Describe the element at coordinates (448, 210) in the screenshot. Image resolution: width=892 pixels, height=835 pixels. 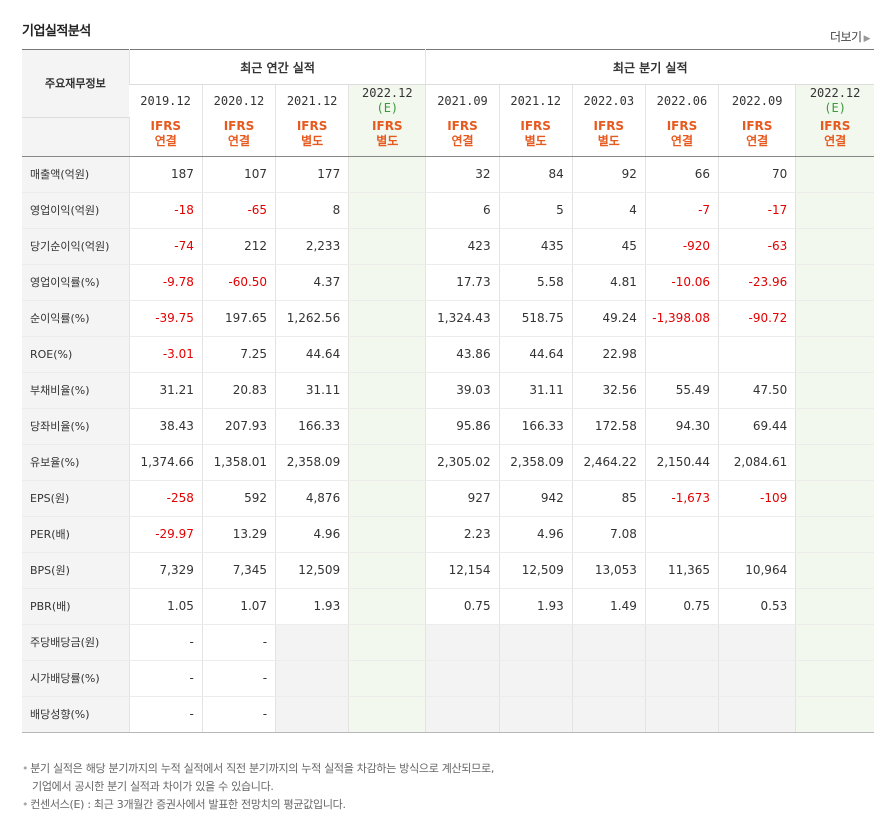
I see `table-row: 영업이익(억원) -18 -65 8 6 5 4 -7 -17` at that location.